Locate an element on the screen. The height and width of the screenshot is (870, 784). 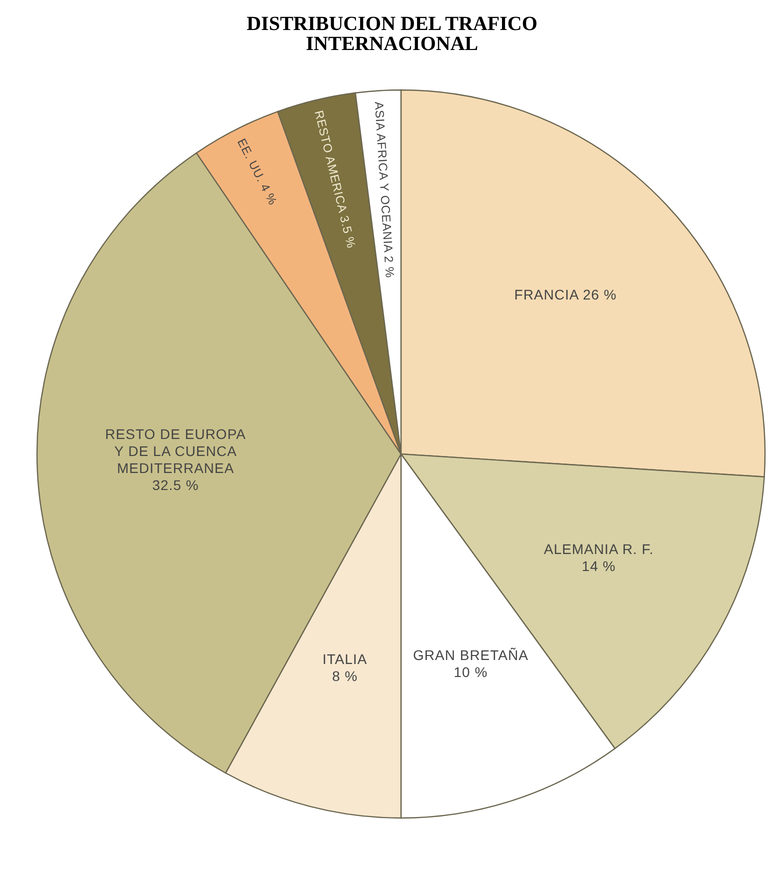
slice-label: RESTO DE EUROPA Y DE LA CUENCA MEDITERRANEA is located at coordinates (175, 451).